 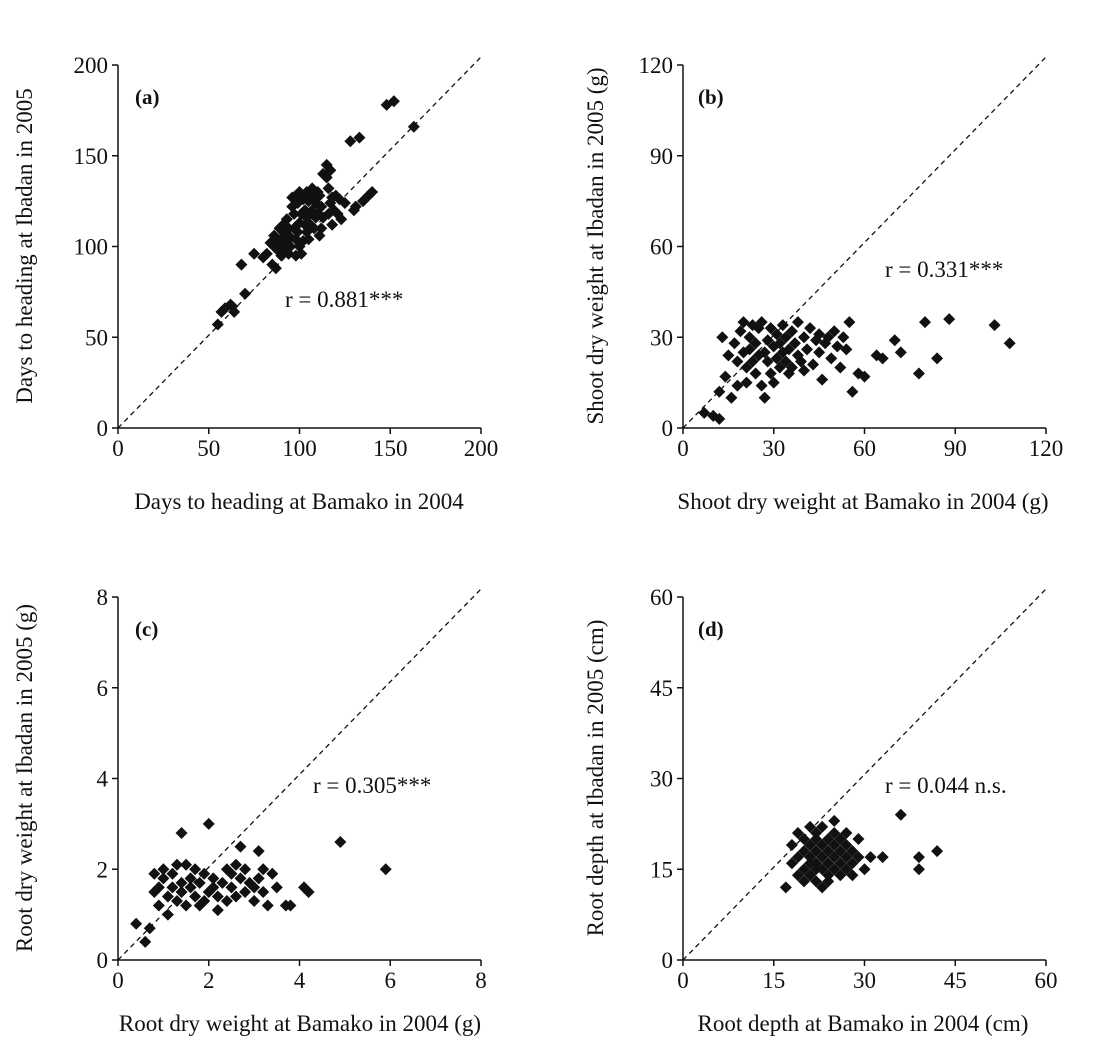 I want to click on y-tick-label: 60, so click(x=661, y=597).